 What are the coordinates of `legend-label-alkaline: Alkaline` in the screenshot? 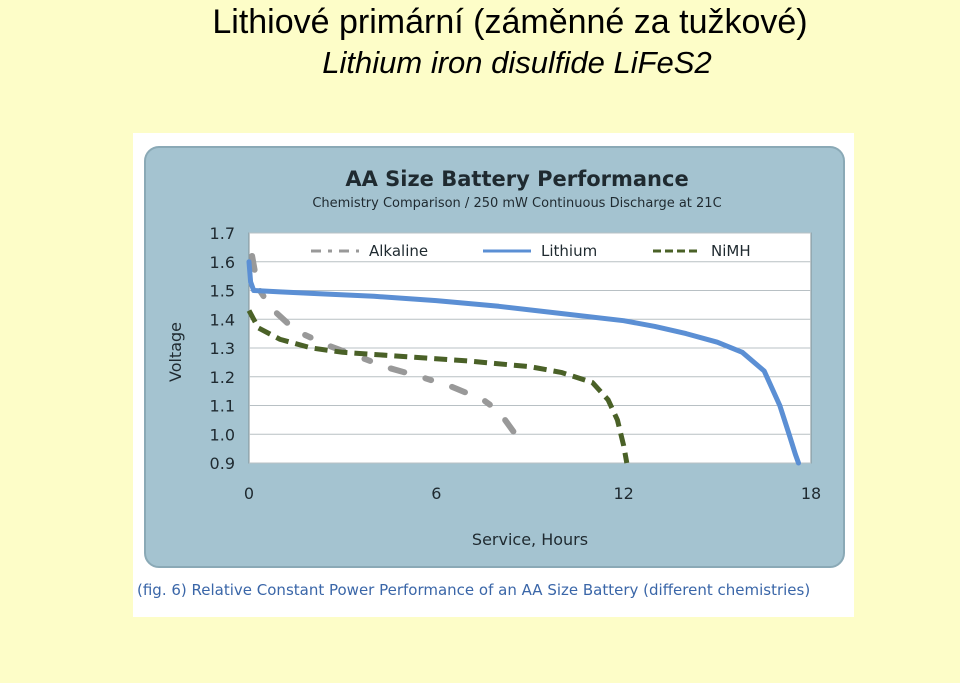 It's located at (398, 251).